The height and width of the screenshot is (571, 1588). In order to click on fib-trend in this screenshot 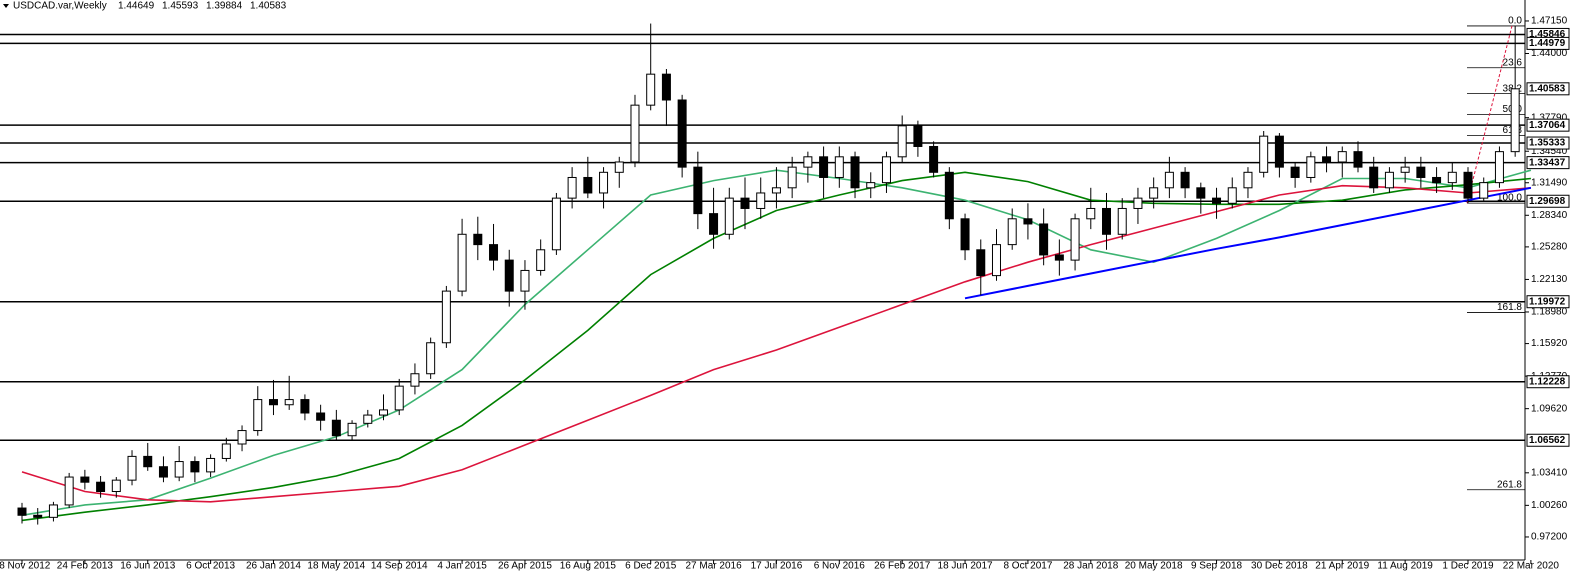, I will do `click(1489, 114)`.